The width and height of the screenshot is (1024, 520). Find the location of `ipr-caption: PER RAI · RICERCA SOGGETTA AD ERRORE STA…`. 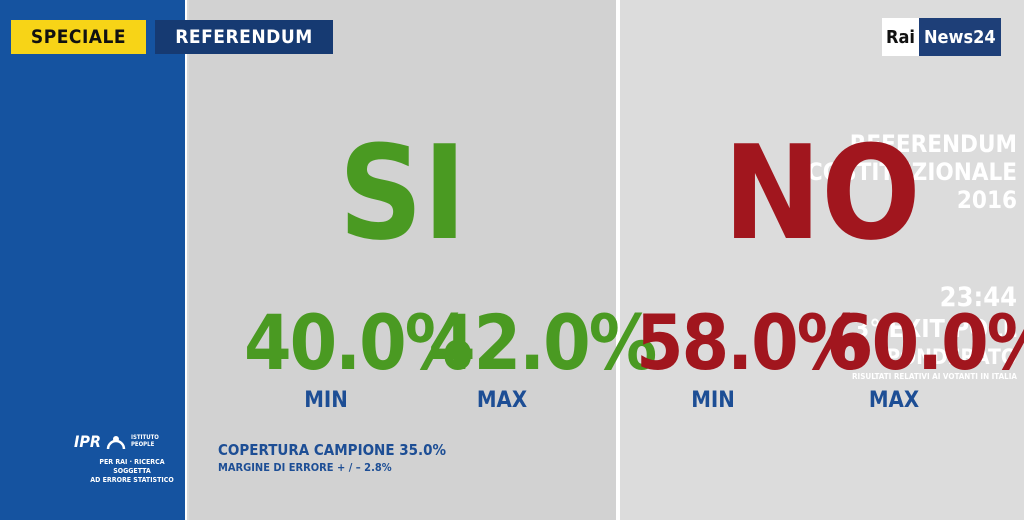

ipr-caption: PER RAI · RICERCA SOGGETTA AD ERRORE STA… is located at coordinates (132, 471).